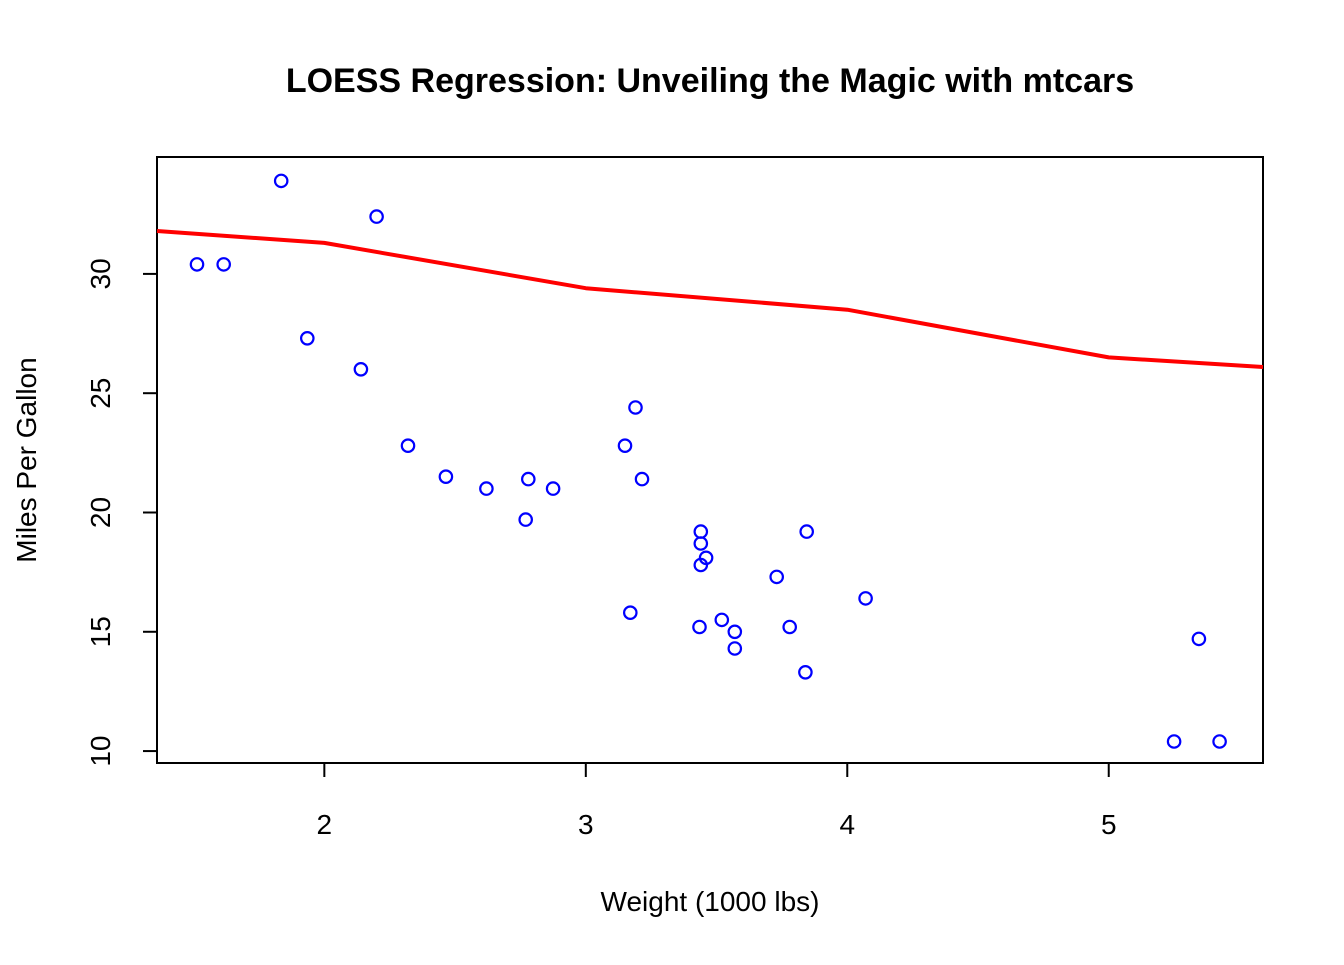  Describe the element at coordinates (100, 273) in the screenshot. I see `y-tick-label: 30` at that location.